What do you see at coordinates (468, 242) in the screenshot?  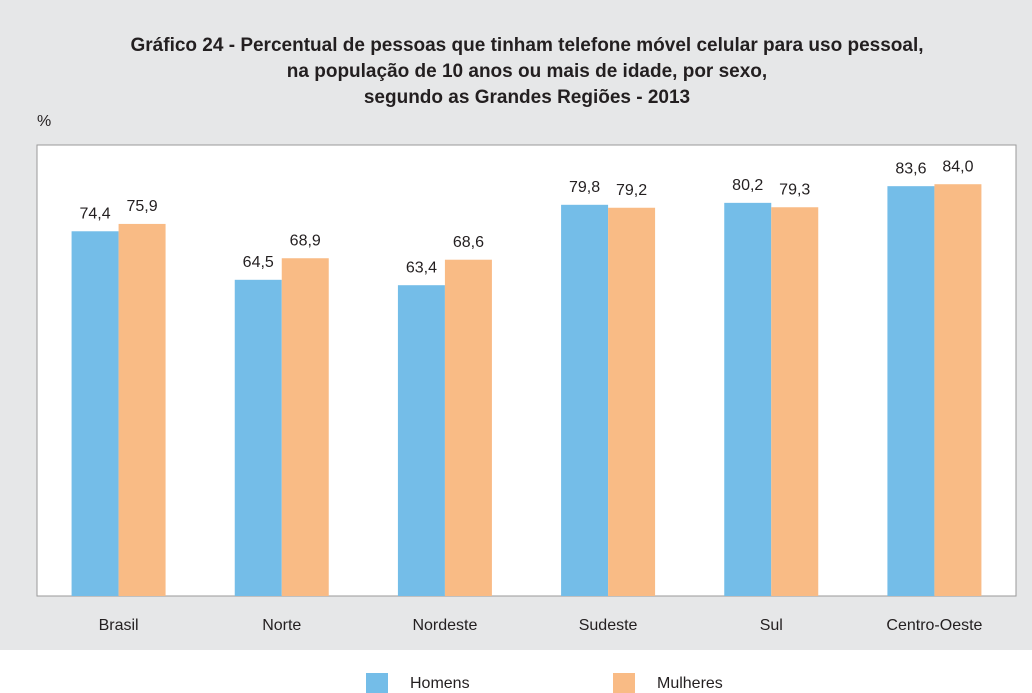 I see `data-label: 68,6` at bounding box center [468, 242].